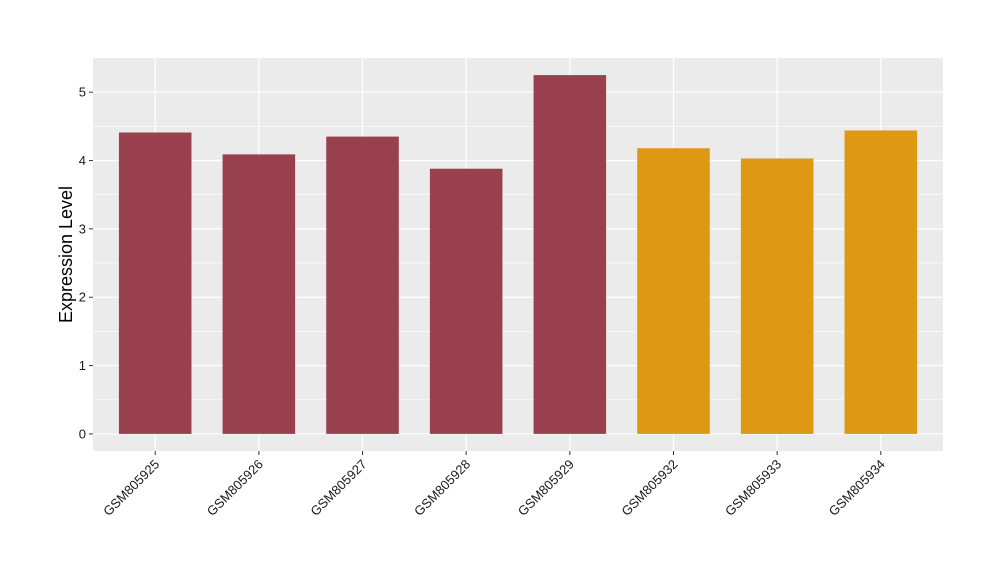  I want to click on y-tick-label: 1, so click(82, 365).